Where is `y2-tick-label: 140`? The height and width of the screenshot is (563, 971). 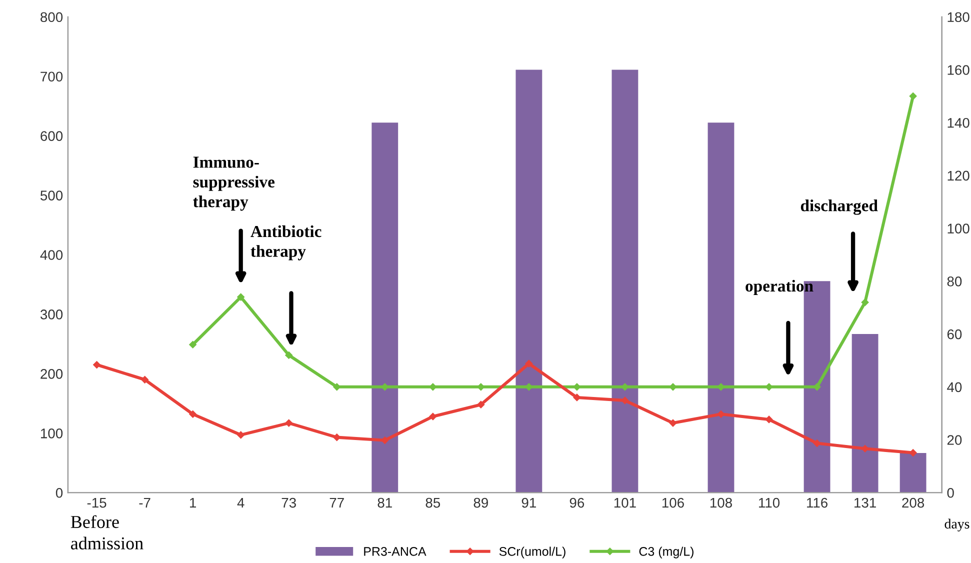 y2-tick-label: 140 is located at coordinates (959, 123).